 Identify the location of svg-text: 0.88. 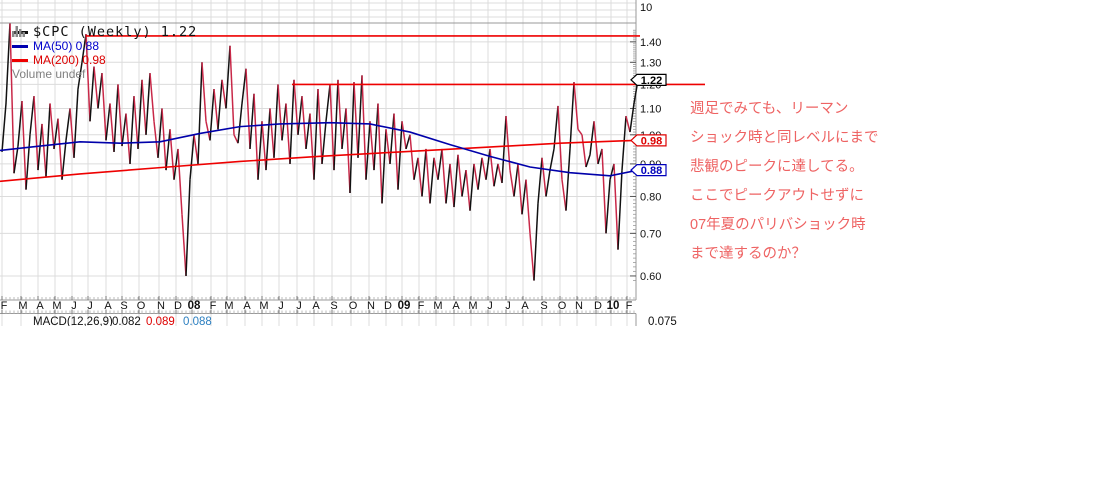
(651, 171).